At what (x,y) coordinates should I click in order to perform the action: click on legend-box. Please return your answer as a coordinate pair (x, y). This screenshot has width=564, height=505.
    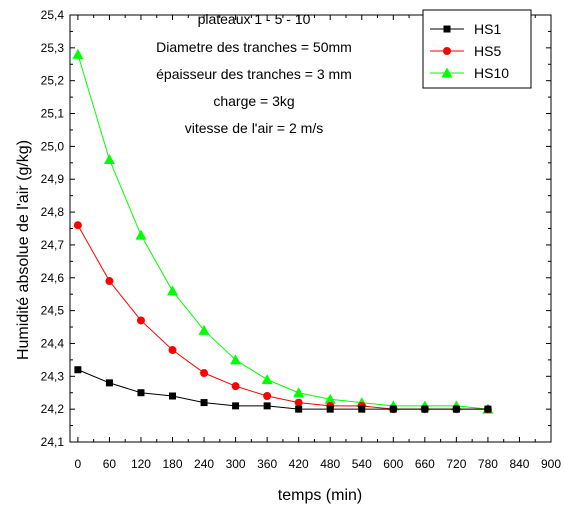
    Looking at the image, I should click on (477, 49).